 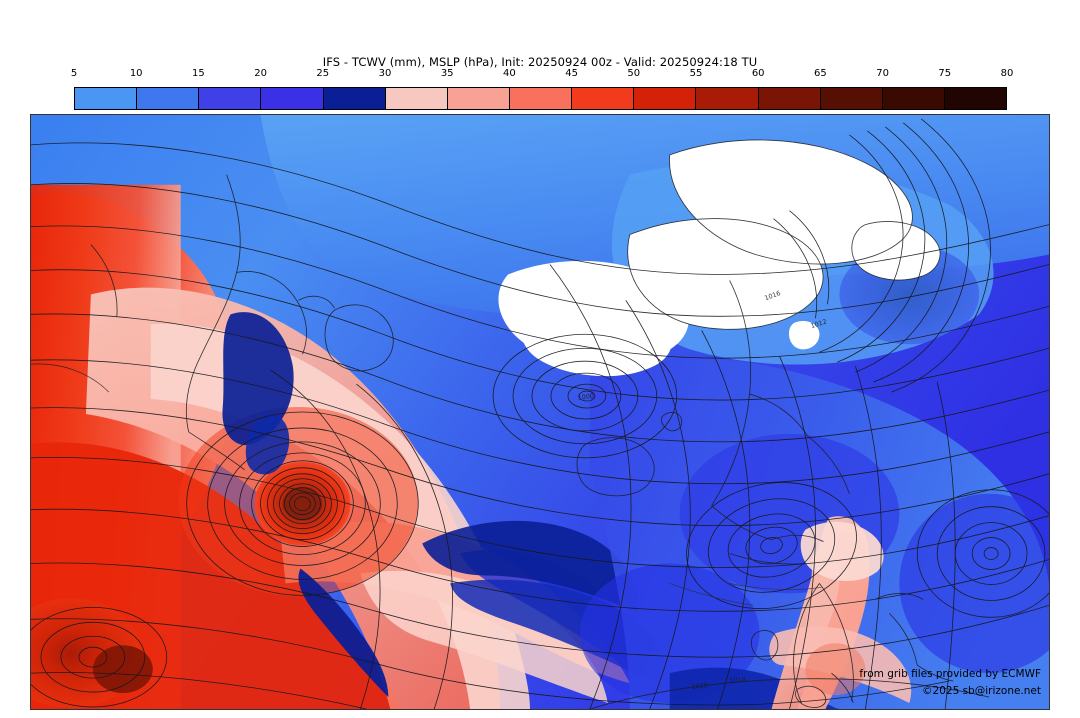 What do you see at coordinates (945, 73) in the screenshot?
I see `colorbar-tick-75: 75` at bounding box center [945, 73].